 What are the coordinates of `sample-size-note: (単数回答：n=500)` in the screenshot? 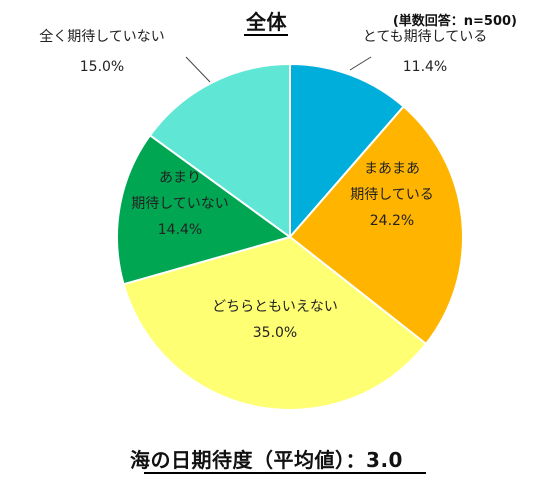 It's located at (454, 21).